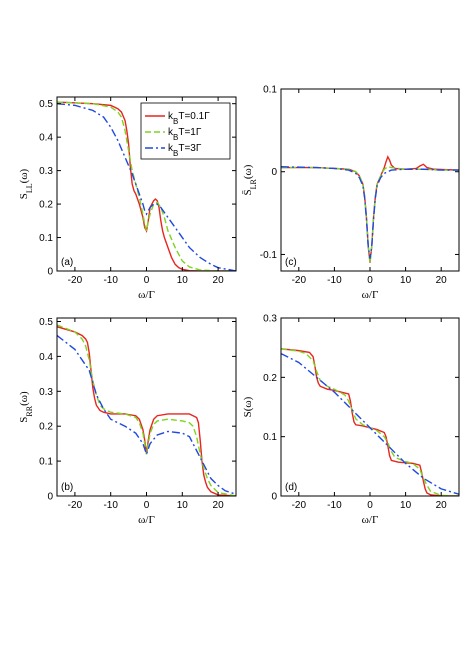 The height and width of the screenshot is (656, 463). Describe the element at coordinates (291, 262) in the screenshot. I see `panel-label: (c)` at that location.